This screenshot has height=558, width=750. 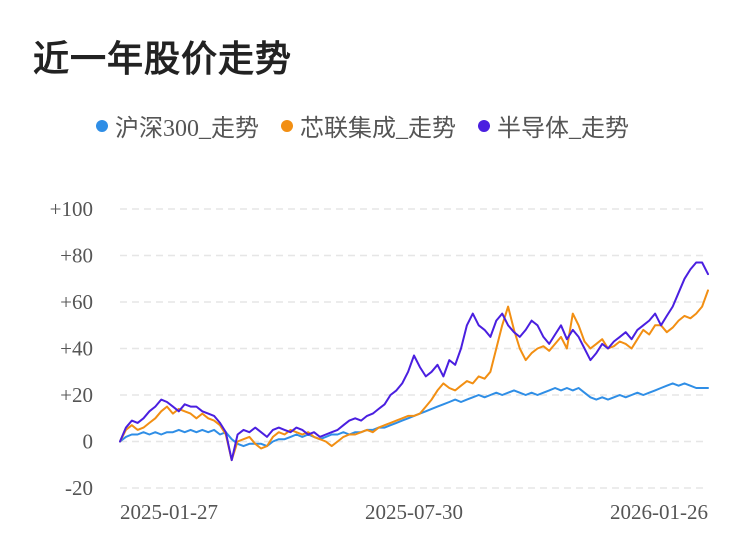 What do you see at coordinates (378, 129) in the screenshot?
I see `legend-label-xinlian: 芯联集成_走势` at bounding box center [378, 129].